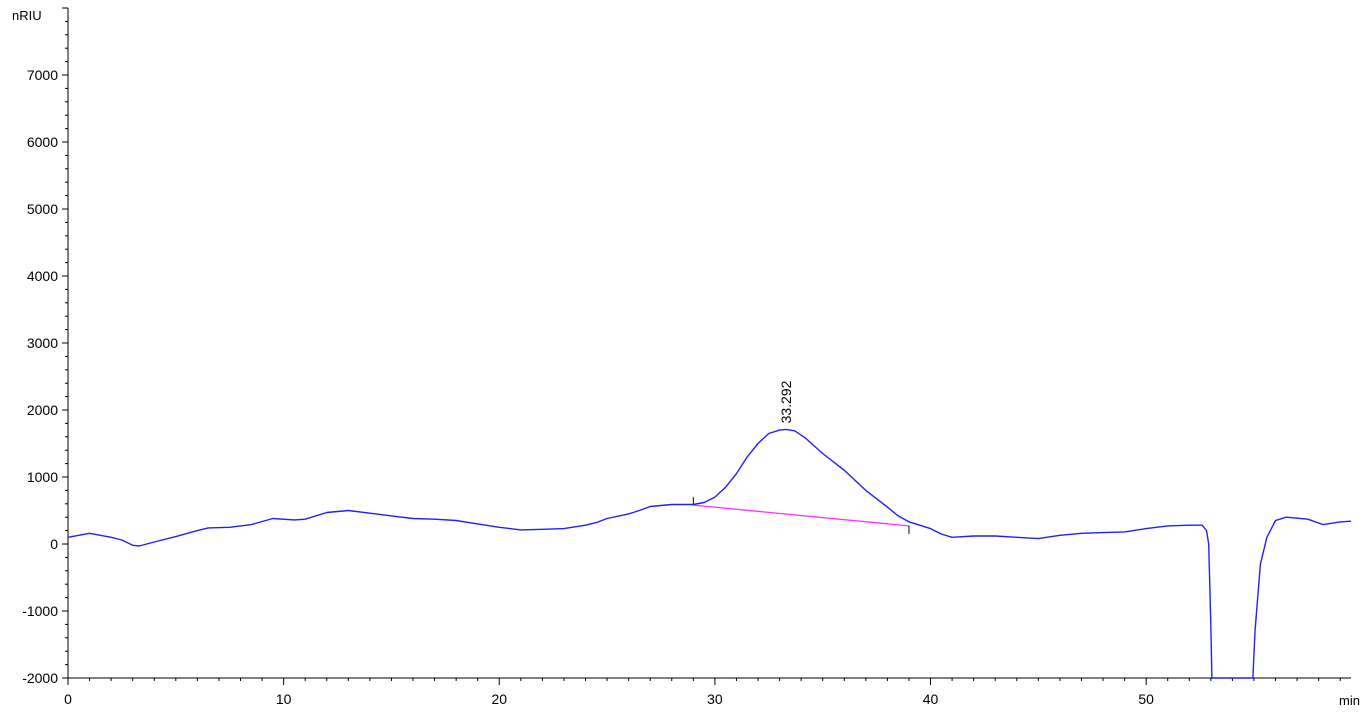  Describe the element at coordinates (1349, 700) in the screenshot. I see `x-axis-unit-label: min` at that location.